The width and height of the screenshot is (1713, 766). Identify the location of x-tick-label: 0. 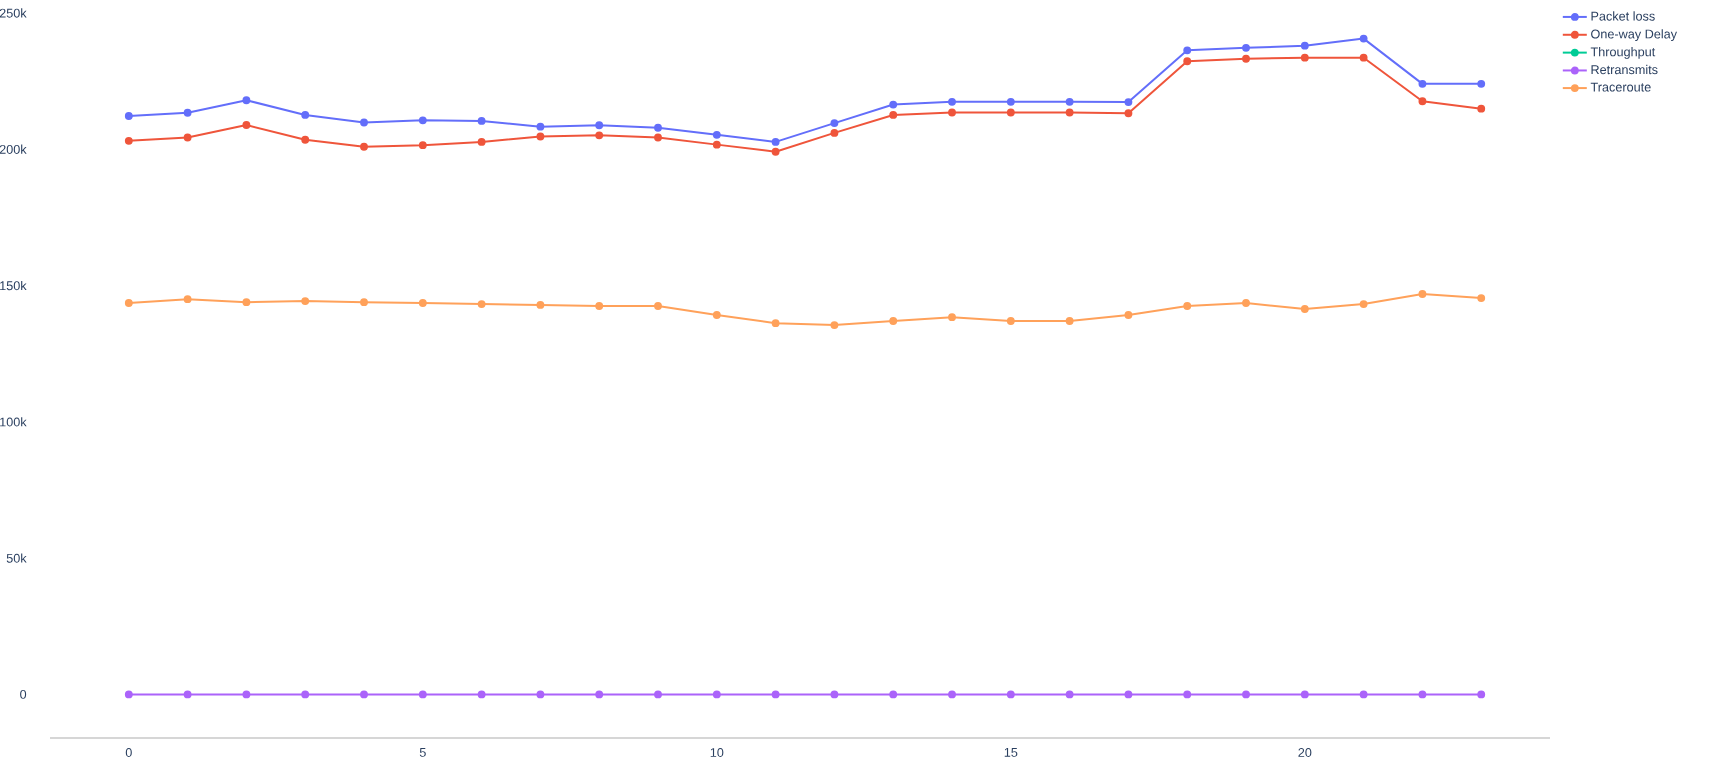
(128, 752).